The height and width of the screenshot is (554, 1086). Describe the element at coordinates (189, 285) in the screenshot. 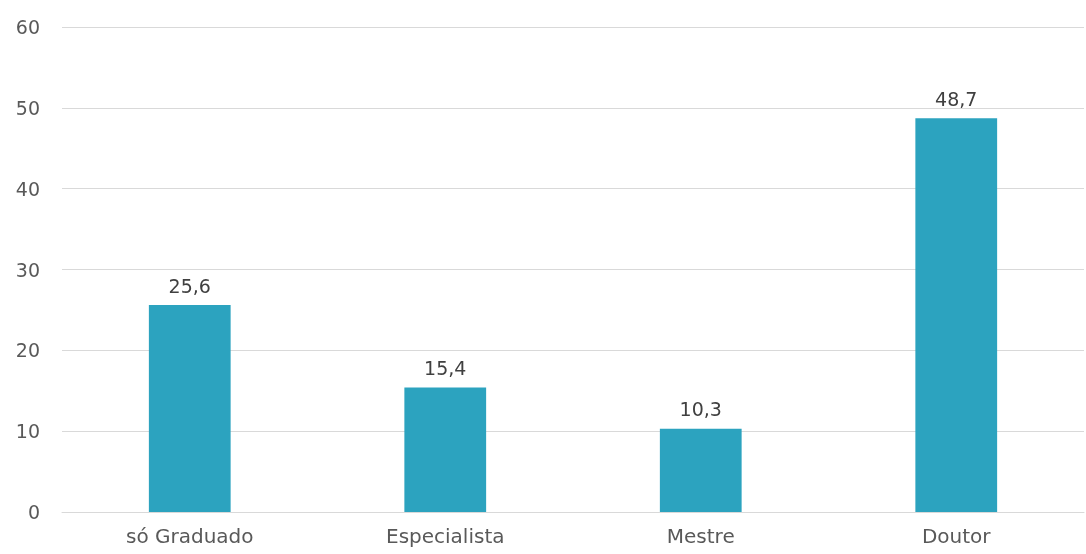

I see `data-label: 25,6` at that location.